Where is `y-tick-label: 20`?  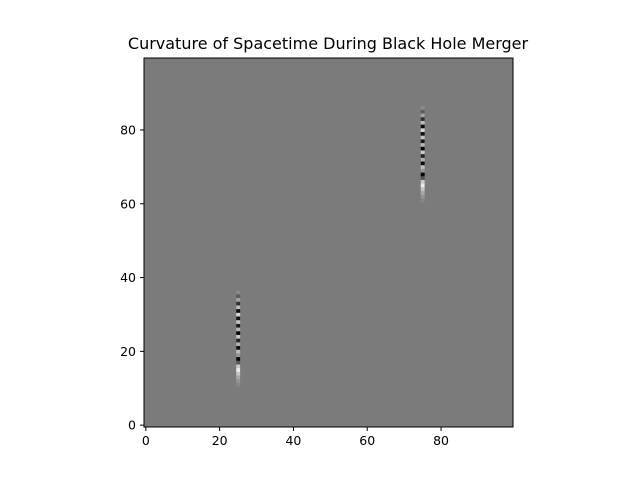
y-tick-label: 20 is located at coordinates (128, 351).